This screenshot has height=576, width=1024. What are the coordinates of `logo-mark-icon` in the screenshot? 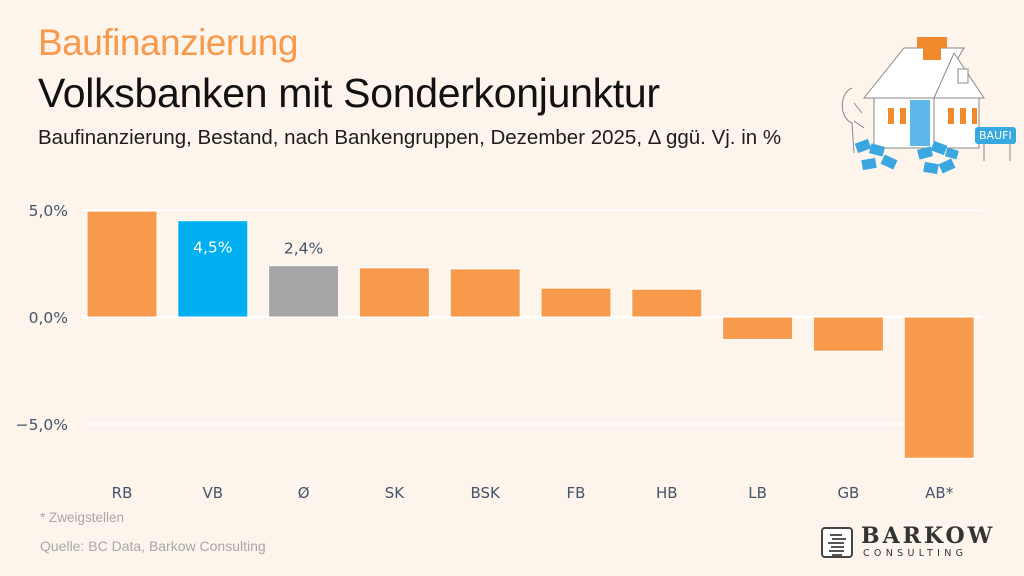 It's located at (837, 542).